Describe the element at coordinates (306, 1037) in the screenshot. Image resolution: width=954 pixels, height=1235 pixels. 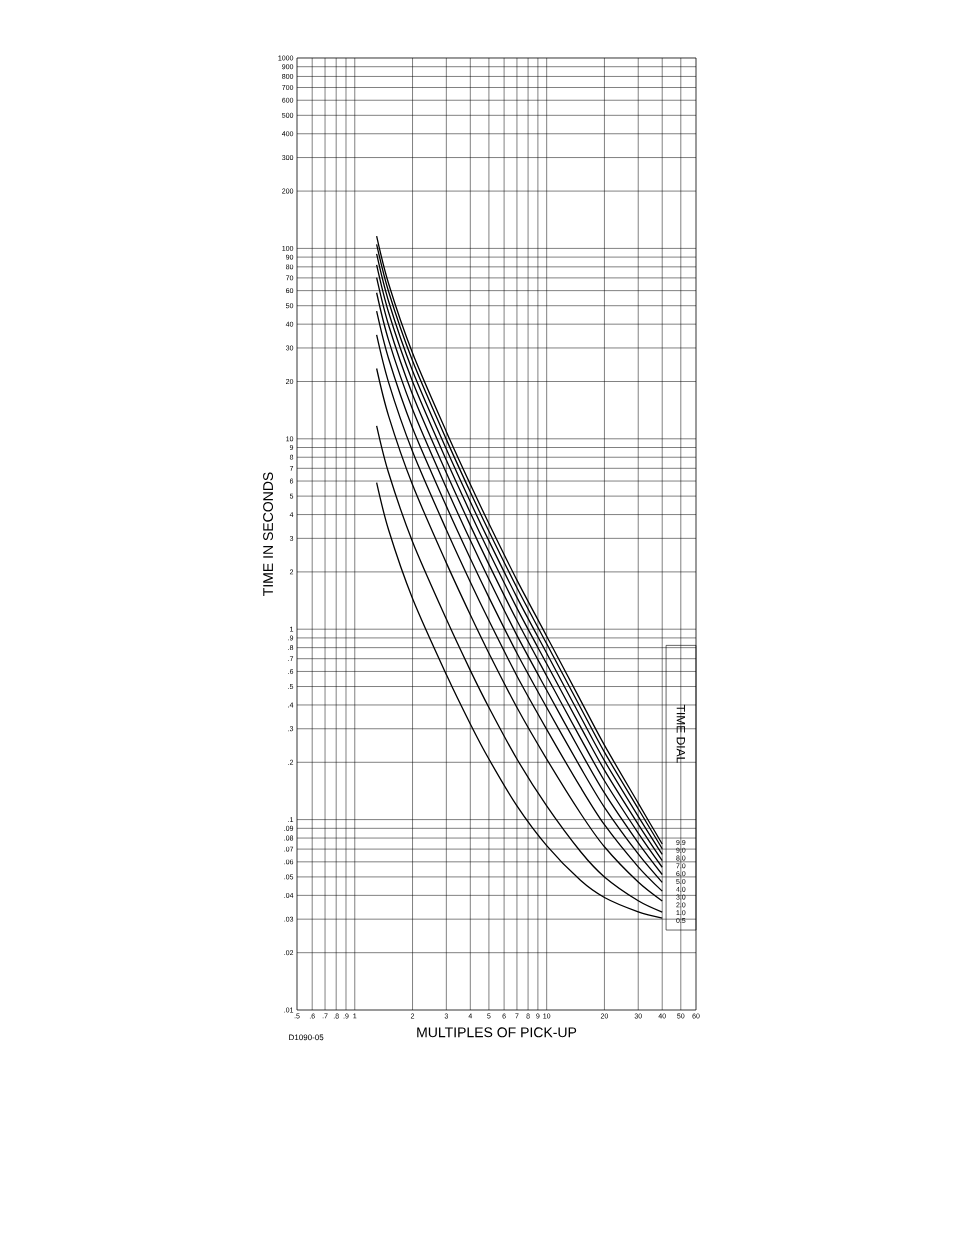
I see `text: D1090-05` at that location.